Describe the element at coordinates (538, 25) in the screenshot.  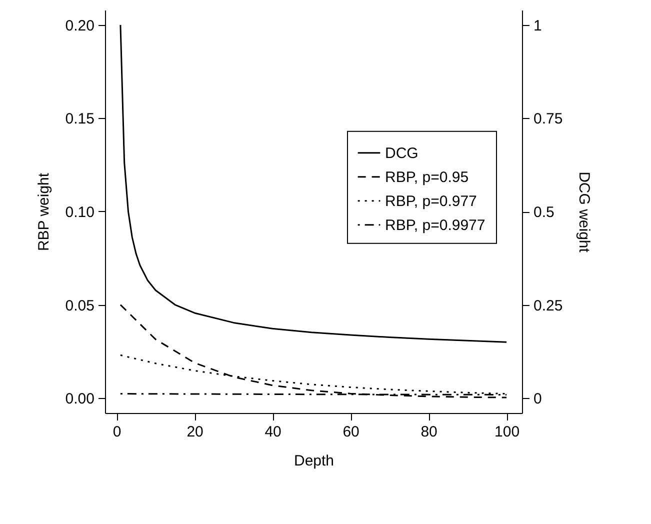
I see `y2-tick-label: 1` at that location.